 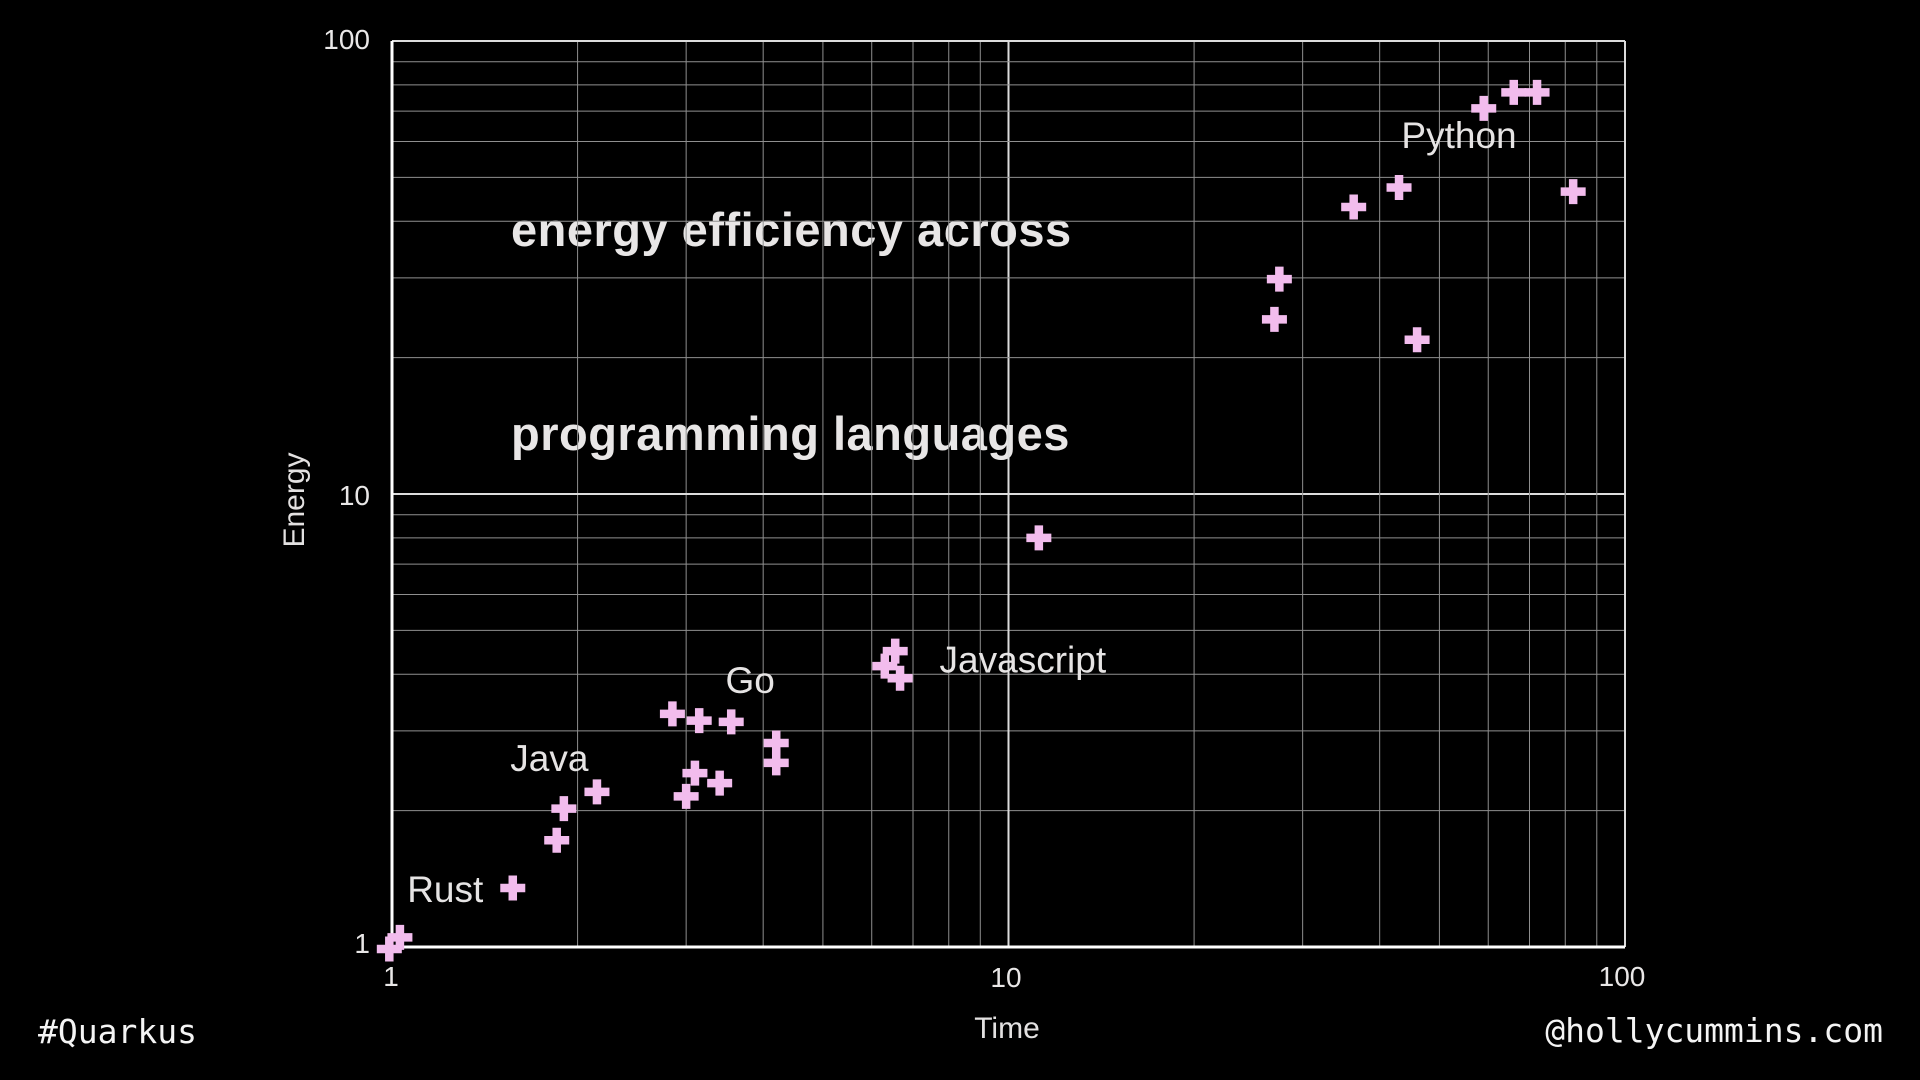 I want to click on y-axis-label: Energy, so click(x=294, y=500).